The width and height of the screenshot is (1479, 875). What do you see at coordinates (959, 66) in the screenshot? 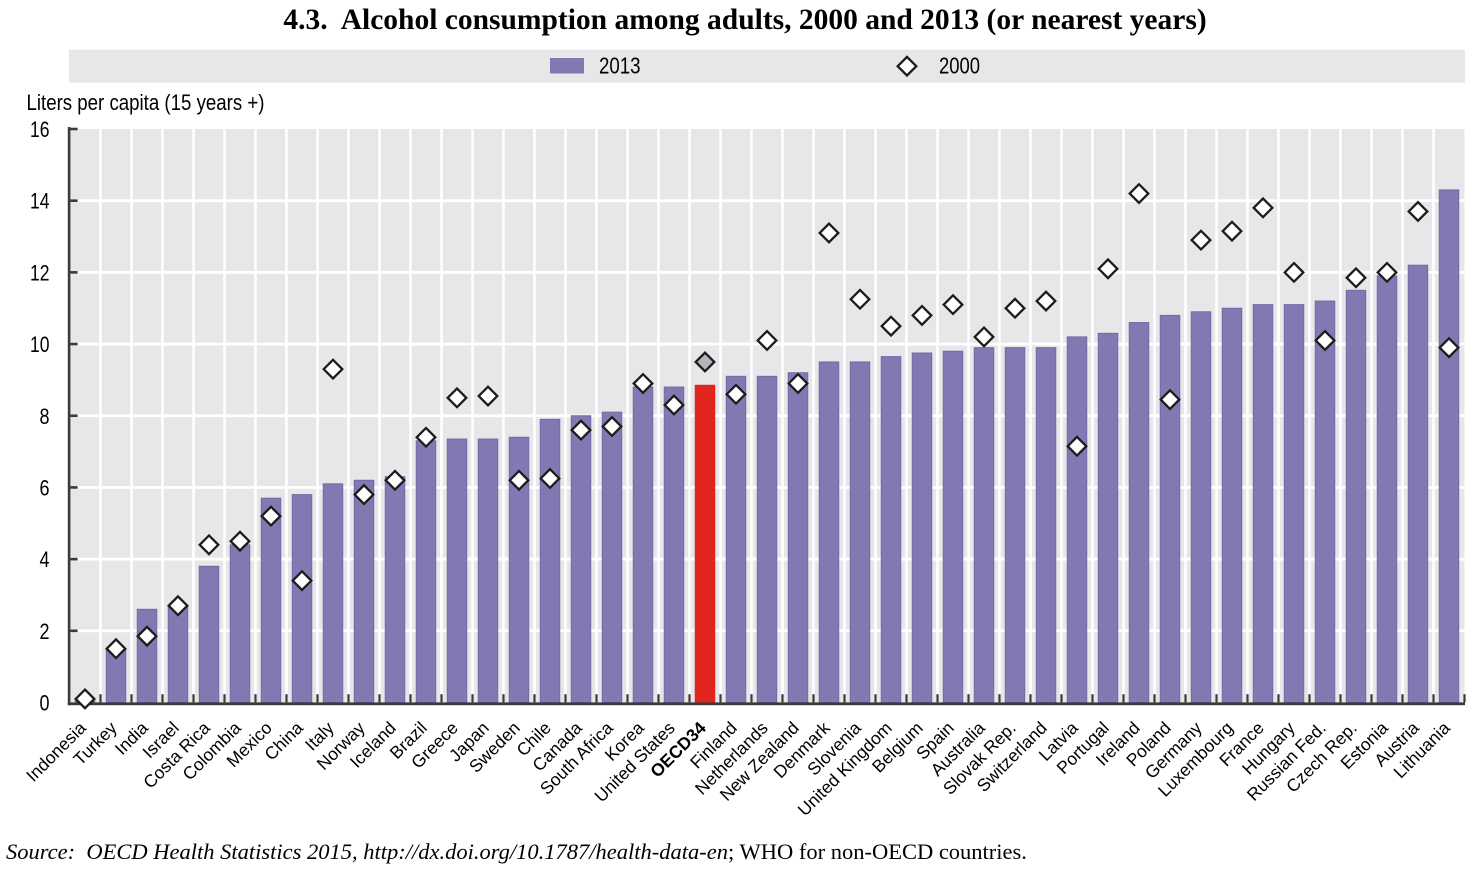
I see `svg-text: 2000` at bounding box center [959, 66].